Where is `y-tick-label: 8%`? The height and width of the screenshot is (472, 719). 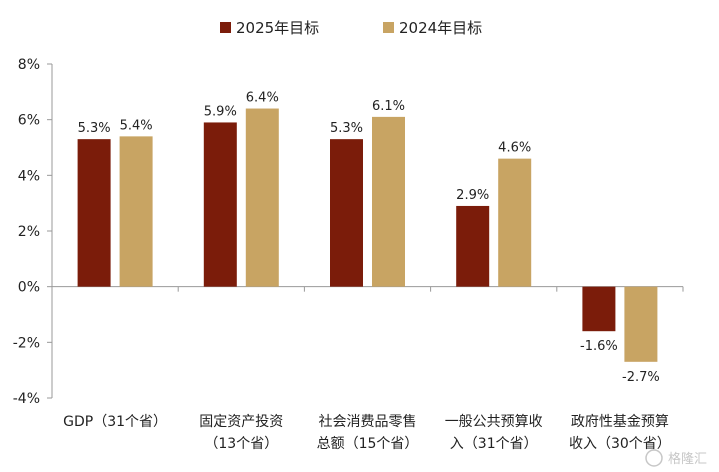 y-tick-label: 8% is located at coordinates (29, 65).